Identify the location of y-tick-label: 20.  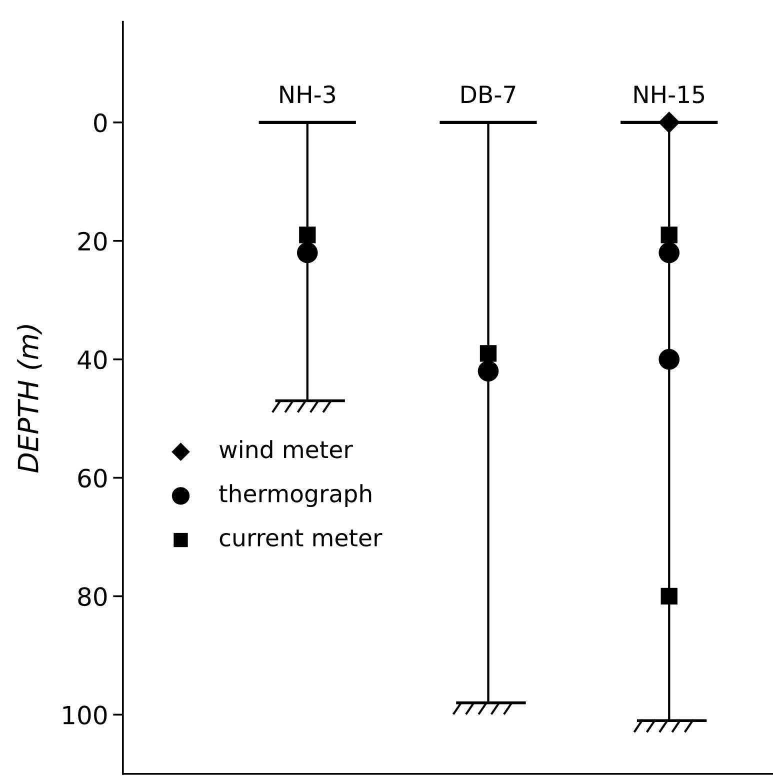
(92, 241).